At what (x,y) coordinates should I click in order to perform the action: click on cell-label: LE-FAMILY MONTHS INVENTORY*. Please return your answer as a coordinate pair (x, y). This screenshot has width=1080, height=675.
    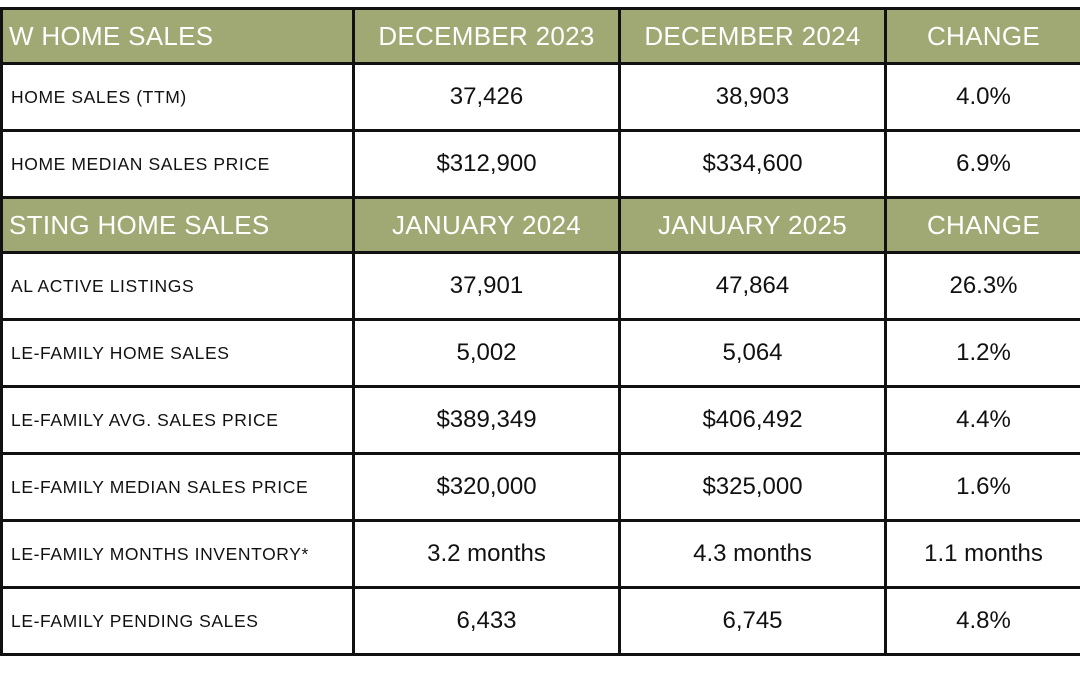
    Looking at the image, I should click on (177, 554).